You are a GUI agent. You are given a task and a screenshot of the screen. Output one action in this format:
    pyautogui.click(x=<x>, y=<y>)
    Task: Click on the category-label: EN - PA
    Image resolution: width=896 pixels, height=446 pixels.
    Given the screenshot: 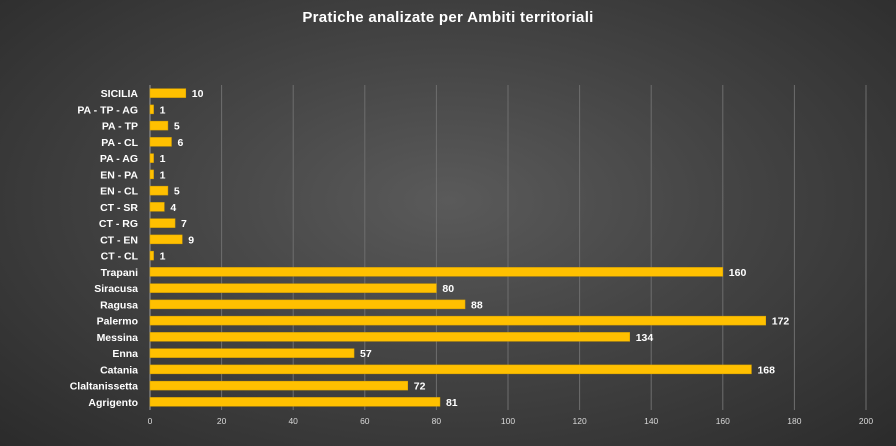 What is the action you would take?
    pyautogui.click(x=119, y=175)
    